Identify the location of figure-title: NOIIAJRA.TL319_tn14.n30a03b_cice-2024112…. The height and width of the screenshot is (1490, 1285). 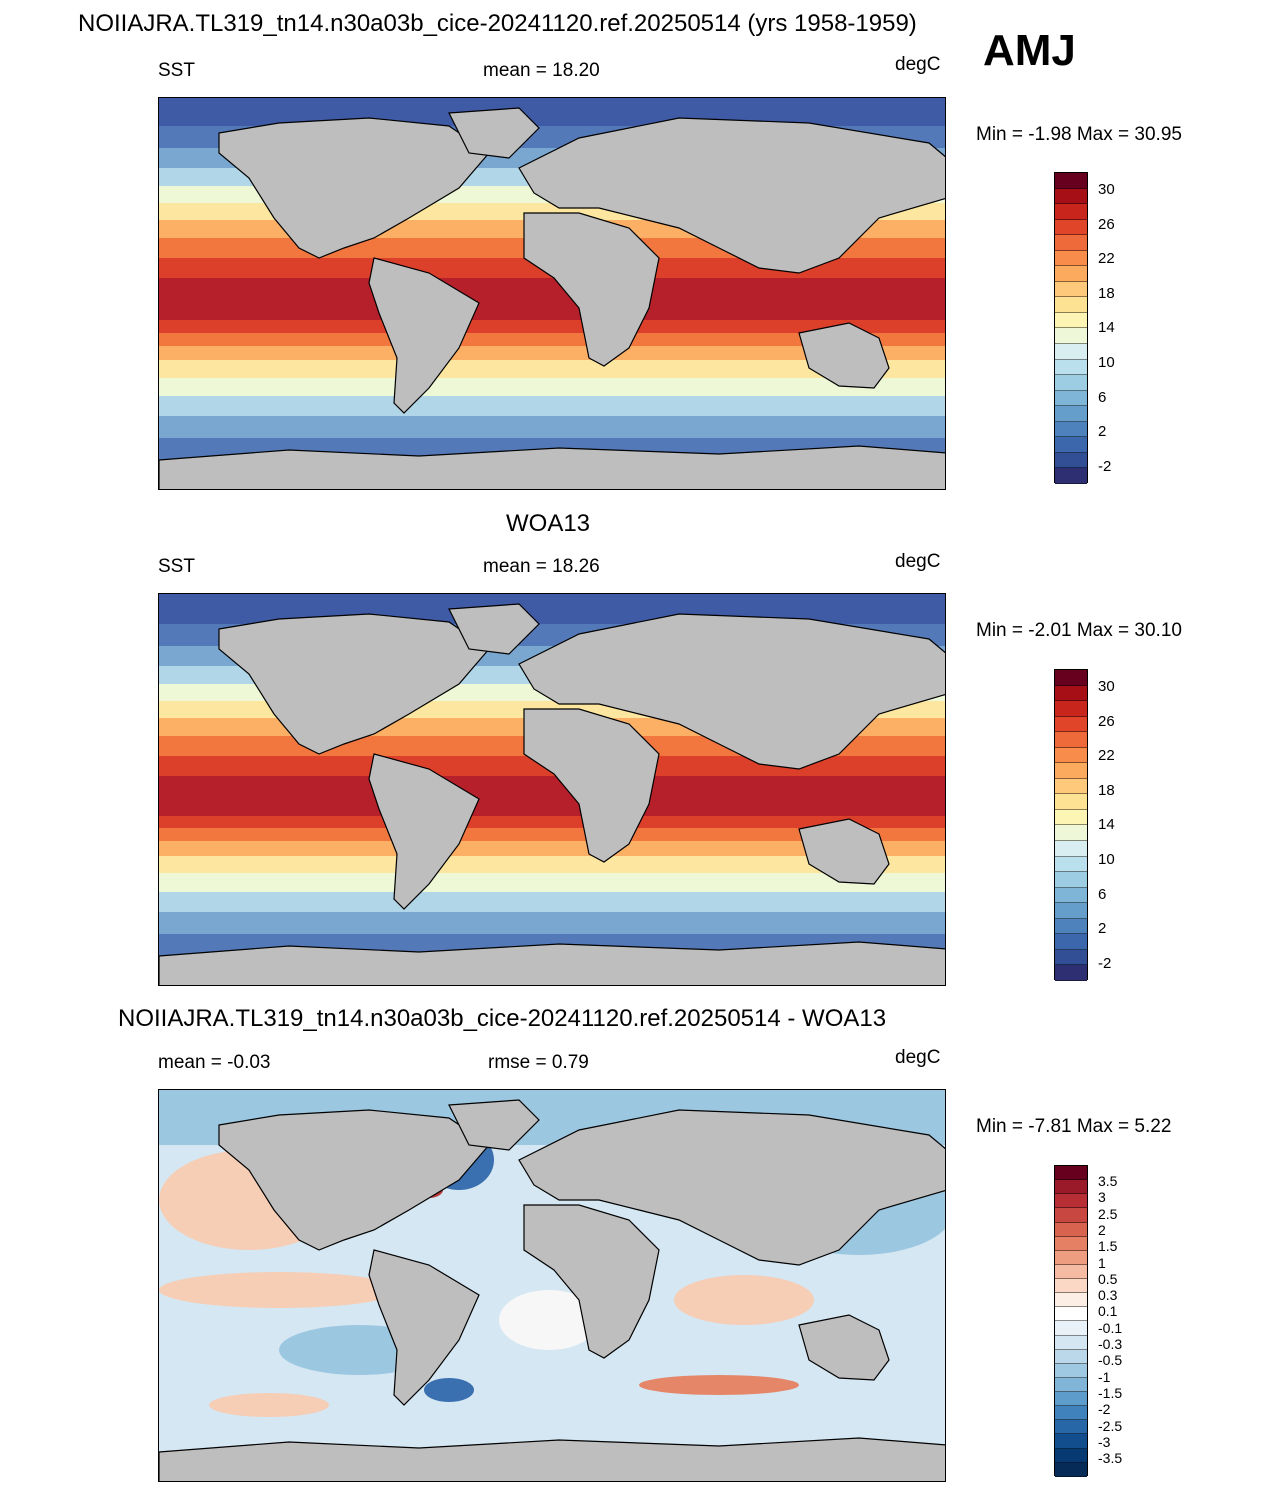
(497, 23).